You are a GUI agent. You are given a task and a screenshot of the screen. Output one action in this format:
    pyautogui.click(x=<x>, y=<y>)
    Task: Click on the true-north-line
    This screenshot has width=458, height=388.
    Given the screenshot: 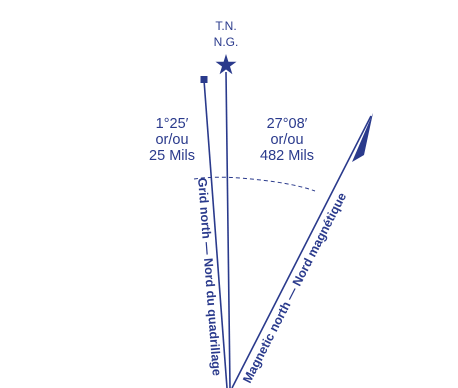 What is the action you would take?
    pyautogui.click(x=228, y=229)
    